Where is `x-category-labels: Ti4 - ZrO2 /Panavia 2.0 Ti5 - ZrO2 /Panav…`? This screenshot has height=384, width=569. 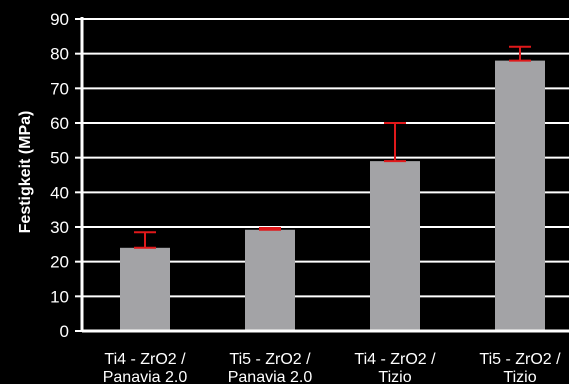 x-category-labels: Ti4 - ZrO2 /Panavia 2.0 Ti5 - ZrO2 /Panav… is located at coordinates (332, 367).